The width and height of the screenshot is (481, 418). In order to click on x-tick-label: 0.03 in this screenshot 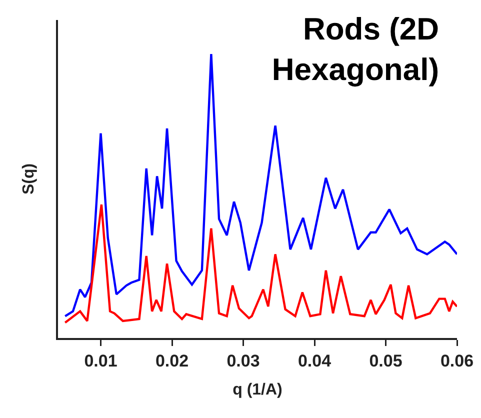, I will do `click(243, 360)`.